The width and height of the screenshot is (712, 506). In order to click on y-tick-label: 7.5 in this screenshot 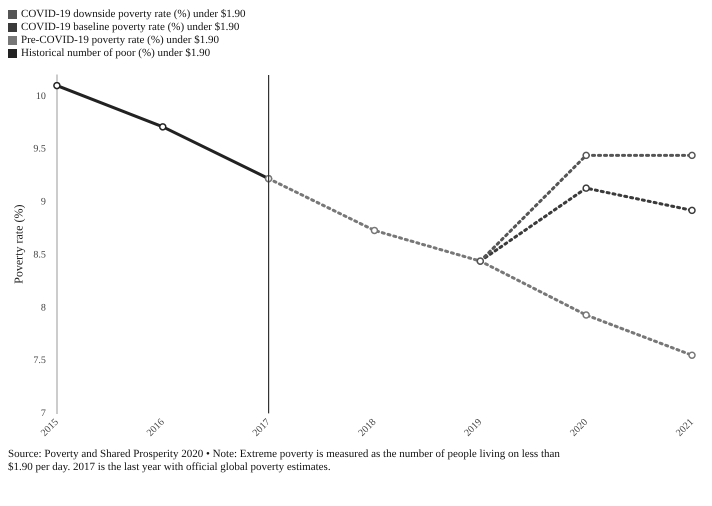, I will do `click(39, 360)`.